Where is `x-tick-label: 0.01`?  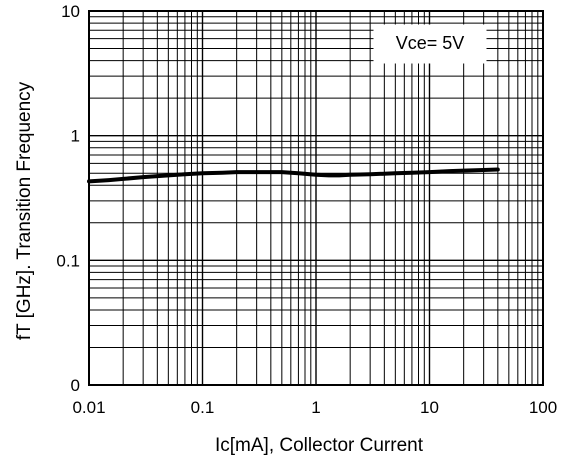 x-tick-label: 0.01 is located at coordinates (88, 407).